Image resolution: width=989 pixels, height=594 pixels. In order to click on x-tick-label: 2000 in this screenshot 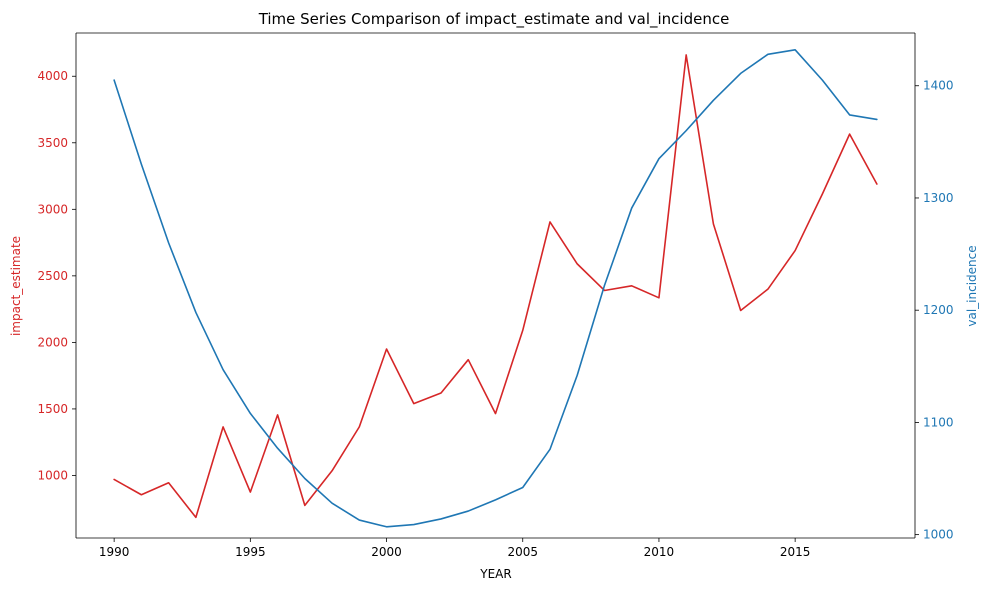, I will do `click(386, 552)`.